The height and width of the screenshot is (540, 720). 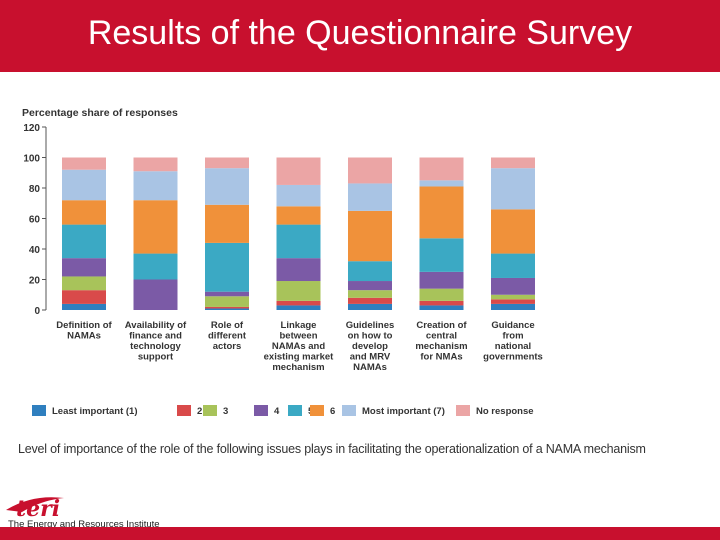 I want to click on x-tick-label: and MRV, so click(x=370, y=357).